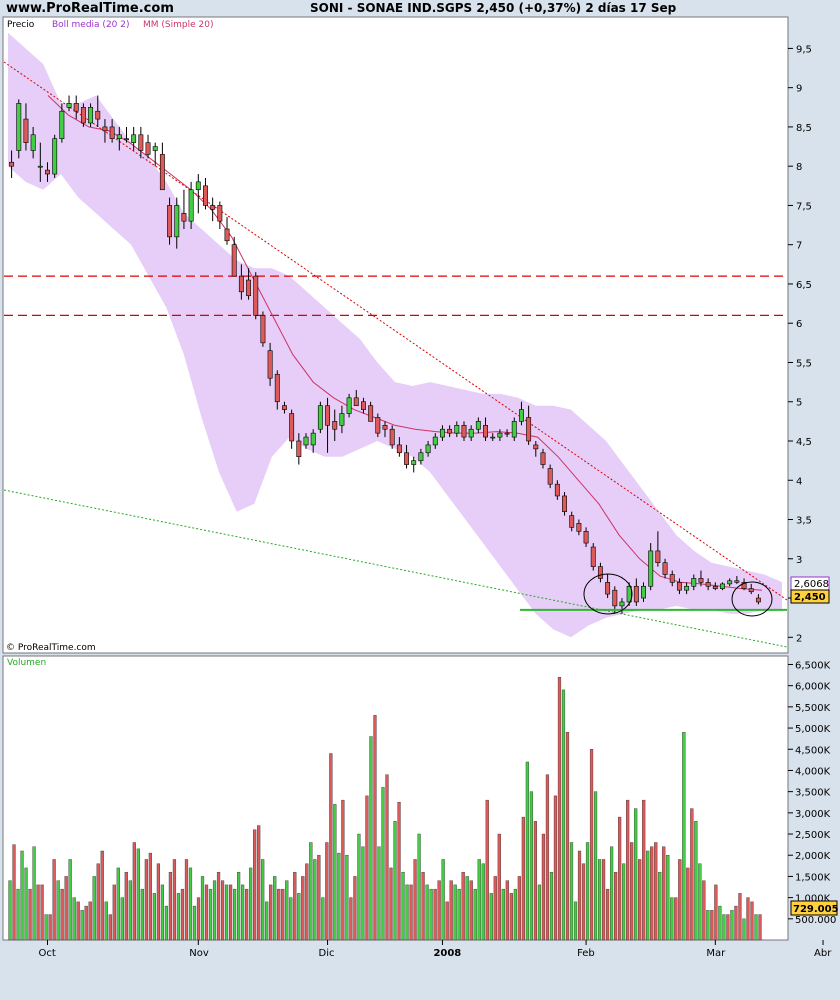  What do you see at coordinates (813, 899) in the screenshot?
I see `volume-tick-label-1: 1,000K` at bounding box center [813, 899].